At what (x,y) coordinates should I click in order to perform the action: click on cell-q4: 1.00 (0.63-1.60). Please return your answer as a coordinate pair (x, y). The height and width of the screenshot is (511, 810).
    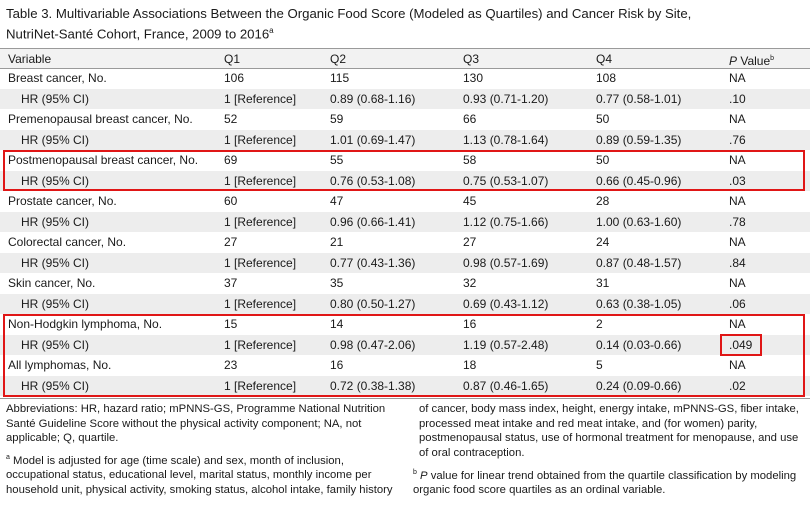
    Looking at the image, I should click on (639, 221).